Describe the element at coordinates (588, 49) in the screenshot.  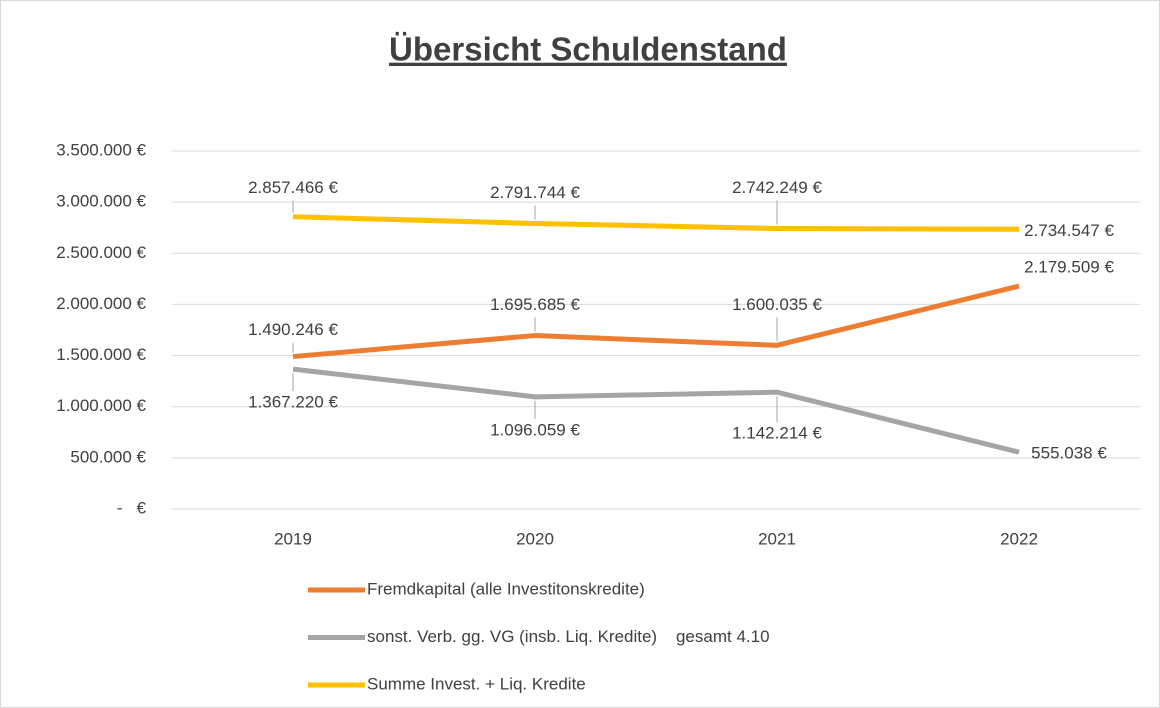
I see `chart-title: Übersicht Schuldenstand` at that location.